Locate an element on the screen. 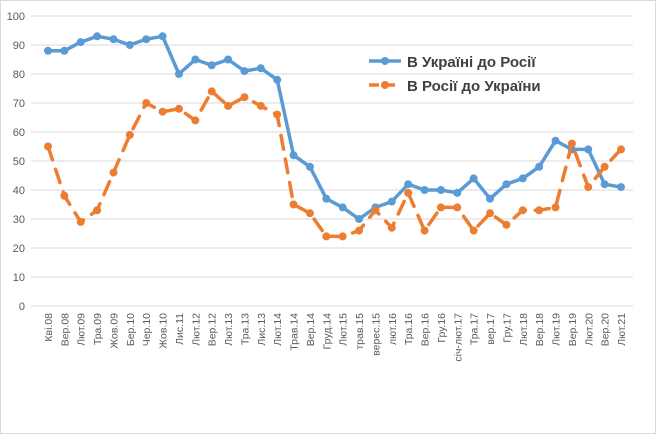 This screenshot has height=434, width=656. y-tick-label: 80 is located at coordinates (19, 75).